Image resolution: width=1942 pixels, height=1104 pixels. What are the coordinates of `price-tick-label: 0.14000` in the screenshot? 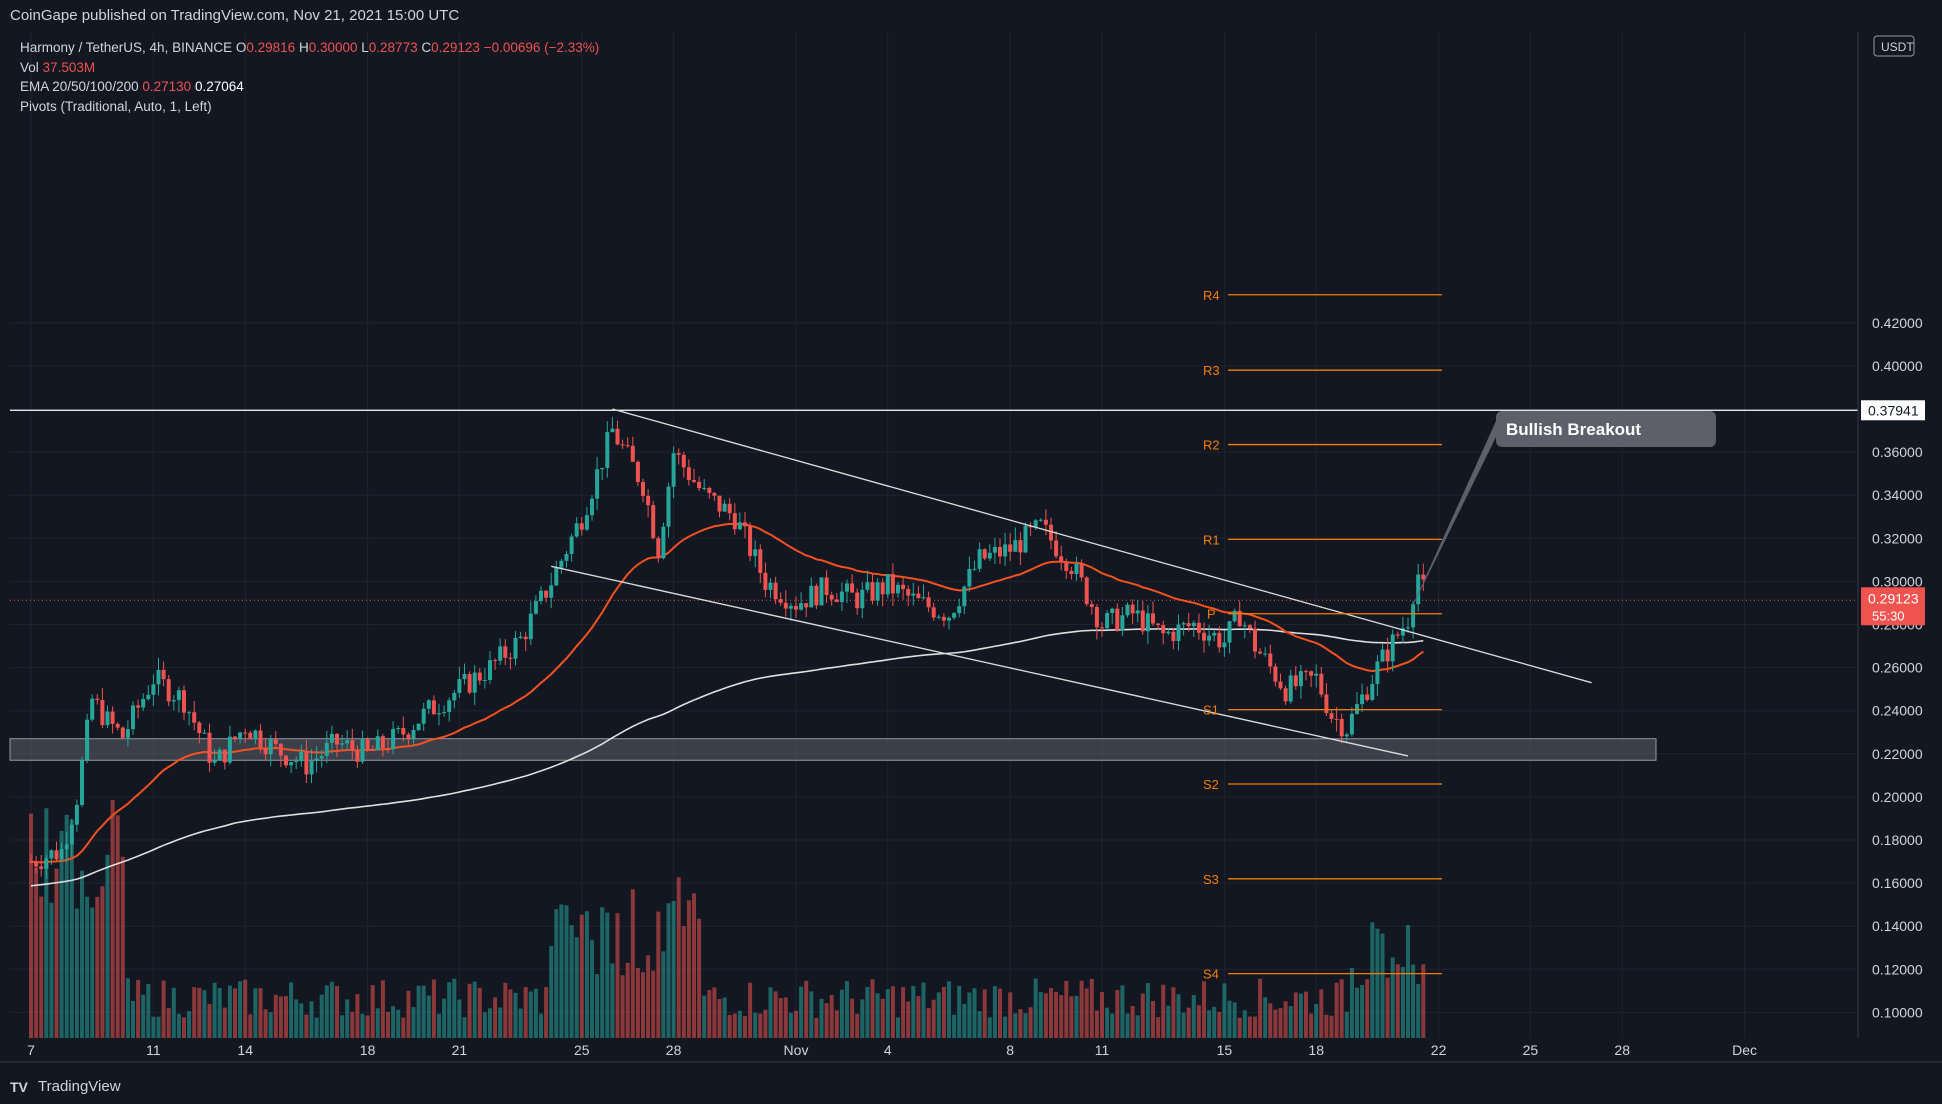 It's located at (1897, 926).